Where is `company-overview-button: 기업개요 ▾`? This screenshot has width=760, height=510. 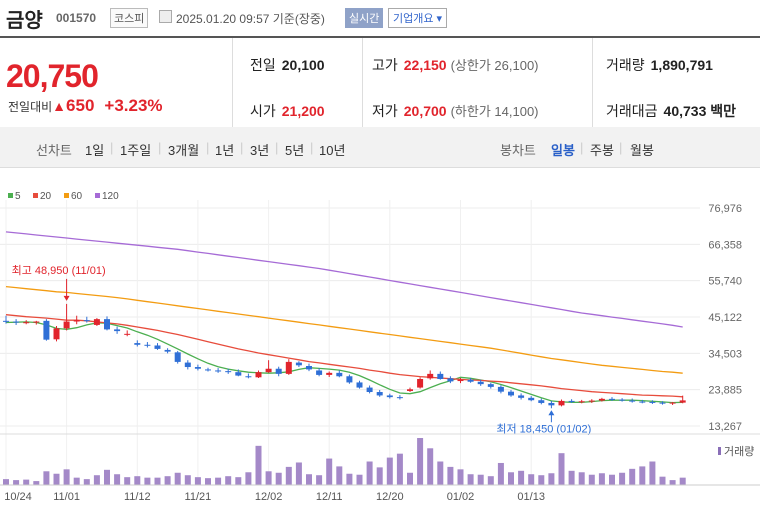
company-overview-button: 기업개요 ▾ is located at coordinates (418, 18).